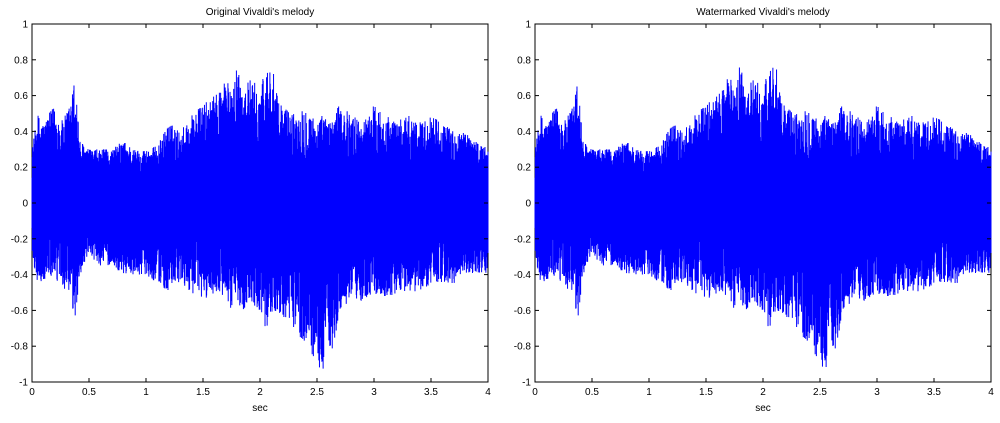 This screenshot has height=423, width=1000. What do you see at coordinates (260, 12) in the screenshot?
I see `chart-title-left: Original Vivaldi's melody` at bounding box center [260, 12].